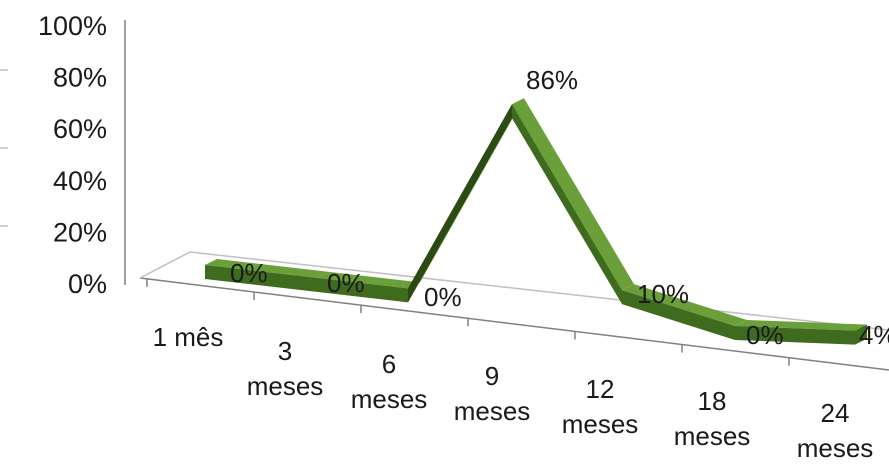 Image resolution: width=889 pixels, height=472 pixels. What do you see at coordinates (72, 155) in the screenshot?
I see `y-tick-labels: 0% 20% 40% 60% 80% 100%` at bounding box center [72, 155].